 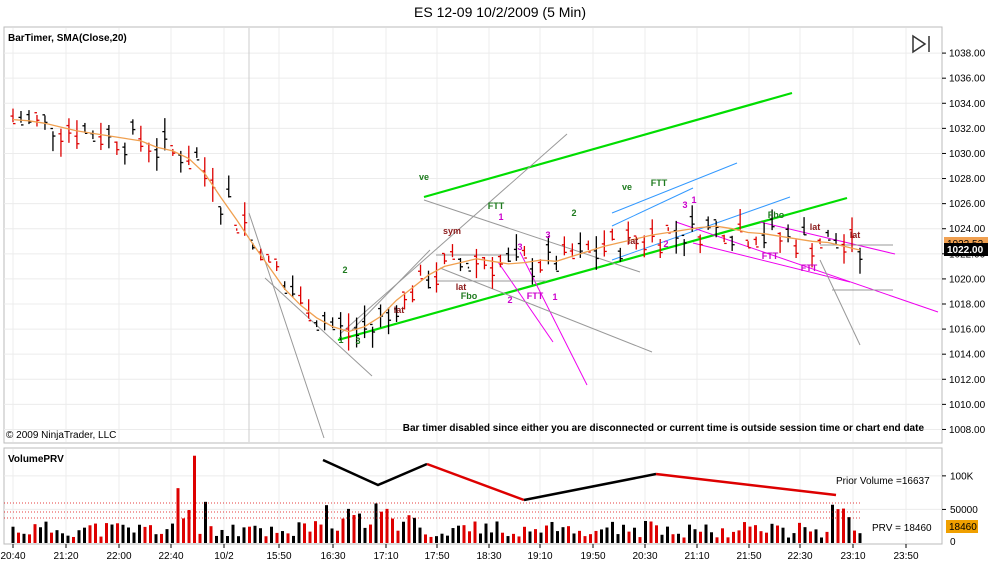 What do you see at coordinates (693, 200) in the screenshot?
I see `annotation-label: 1` at bounding box center [693, 200].